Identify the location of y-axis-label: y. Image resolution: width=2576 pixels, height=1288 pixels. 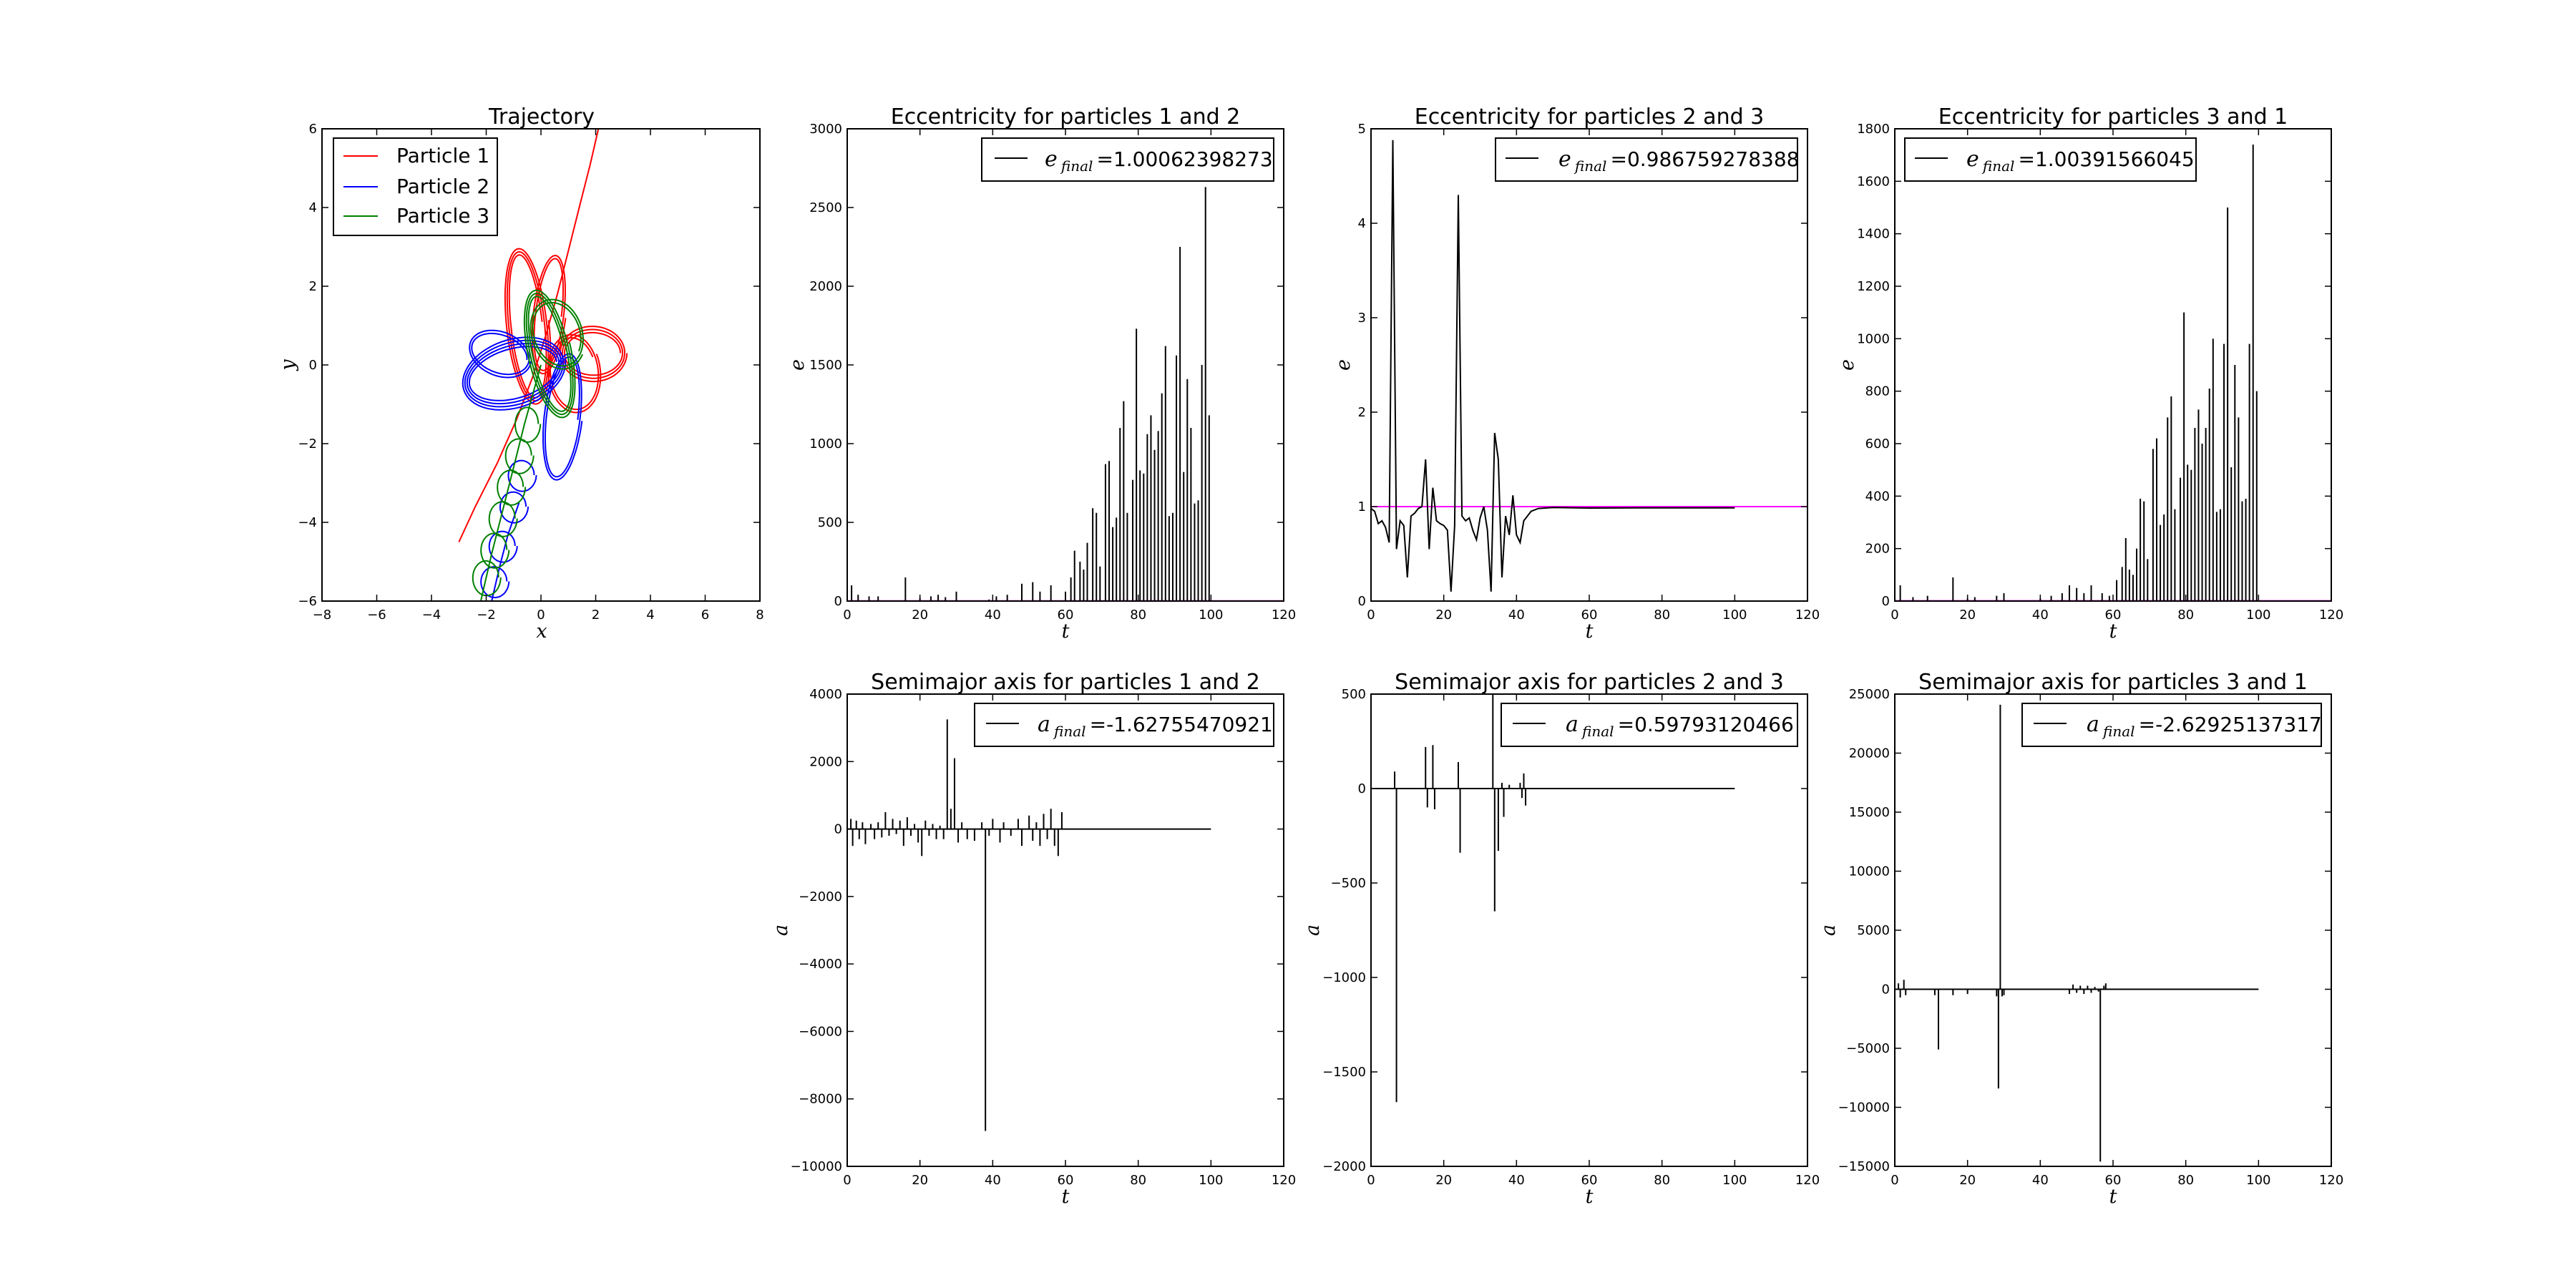
(288, 365).